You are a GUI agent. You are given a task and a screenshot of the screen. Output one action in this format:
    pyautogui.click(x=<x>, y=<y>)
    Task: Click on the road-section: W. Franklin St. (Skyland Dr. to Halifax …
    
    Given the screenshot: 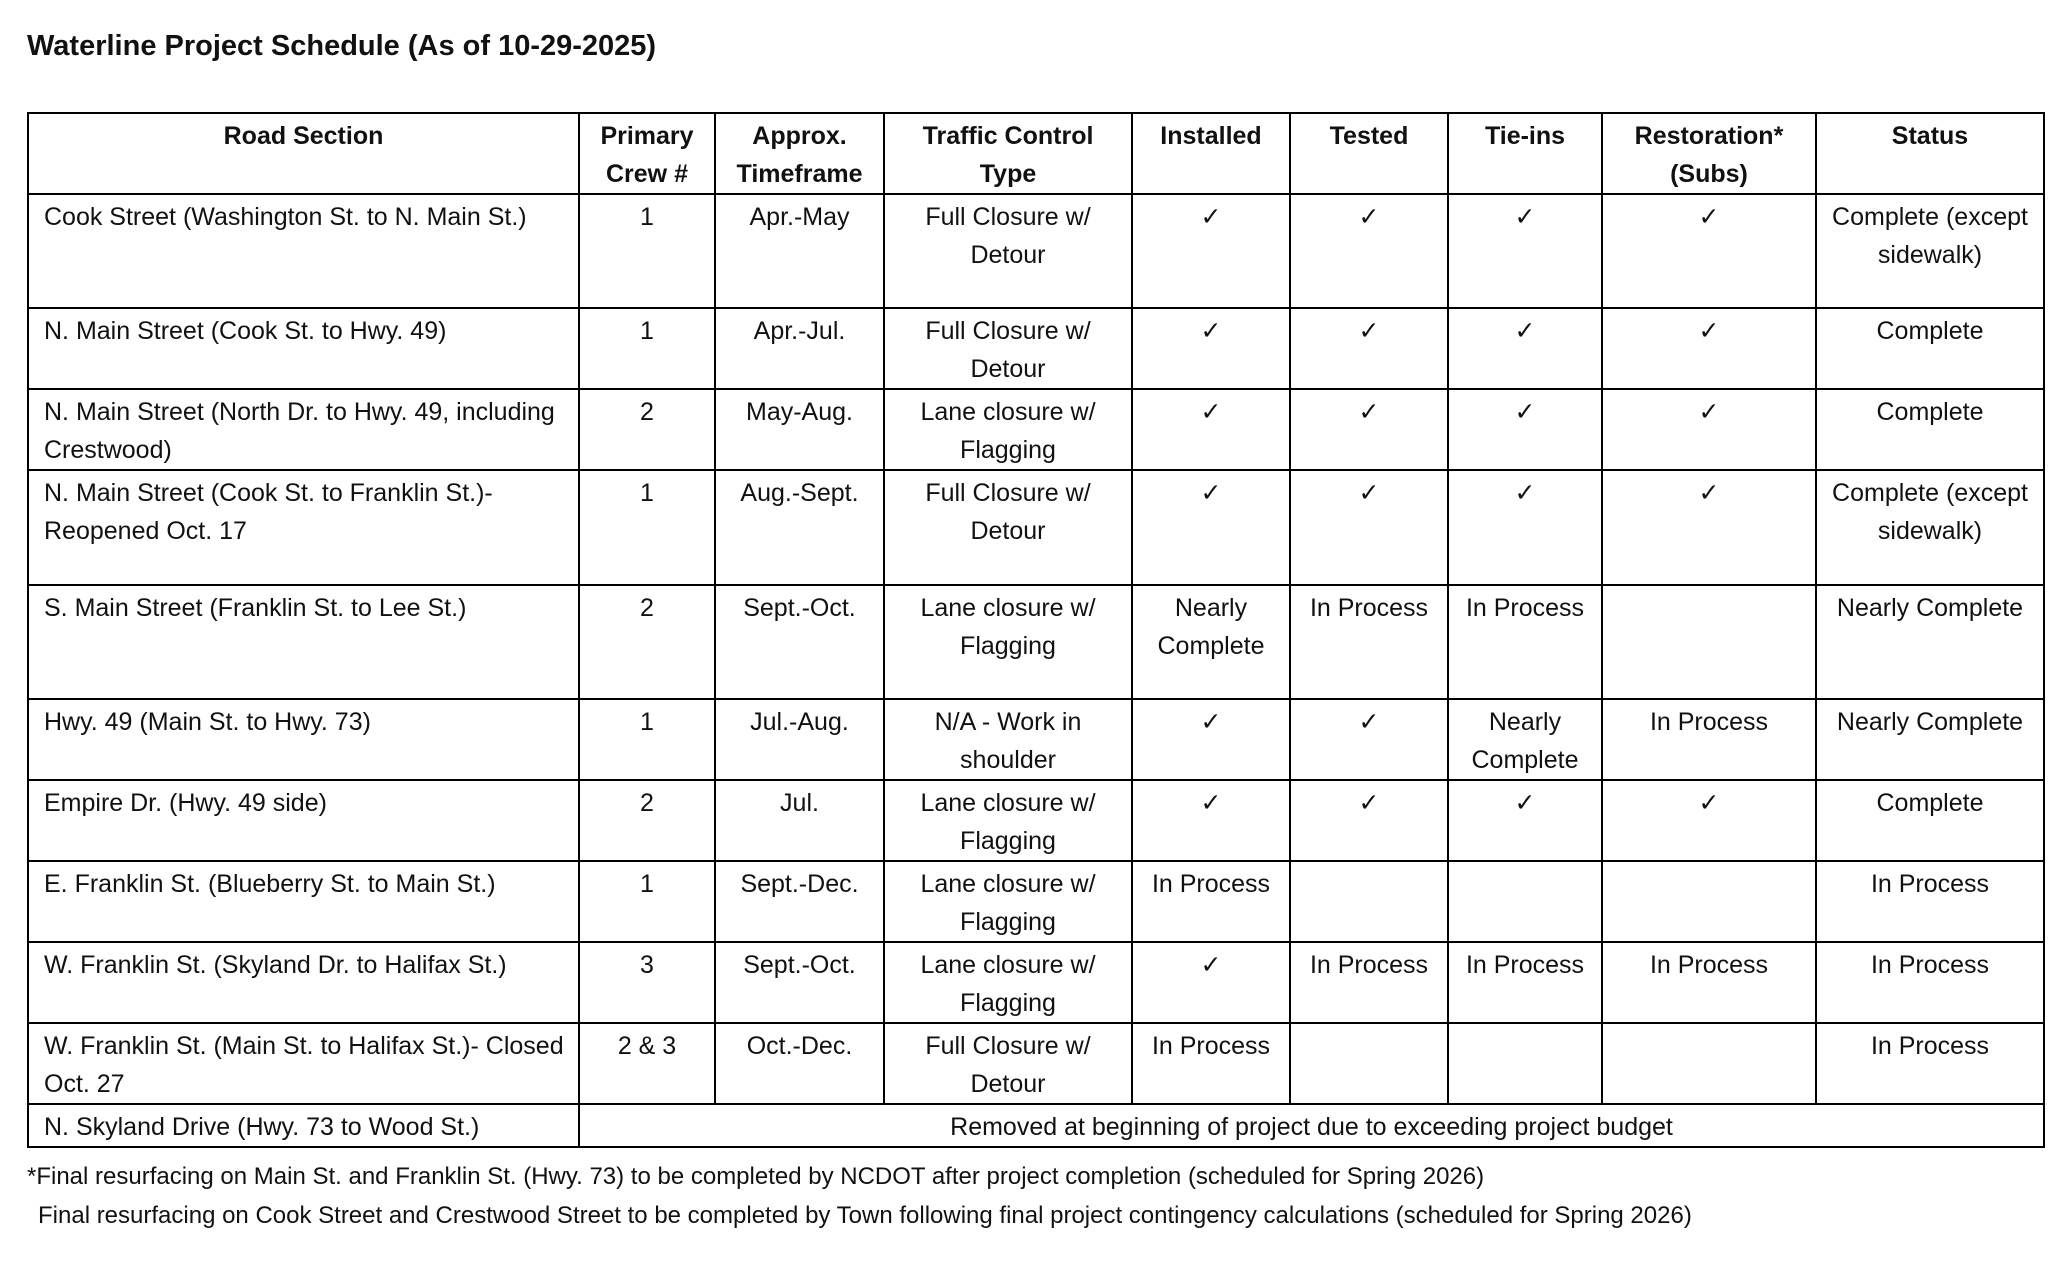 What is the action you would take?
    pyautogui.click(x=303, y=982)
    